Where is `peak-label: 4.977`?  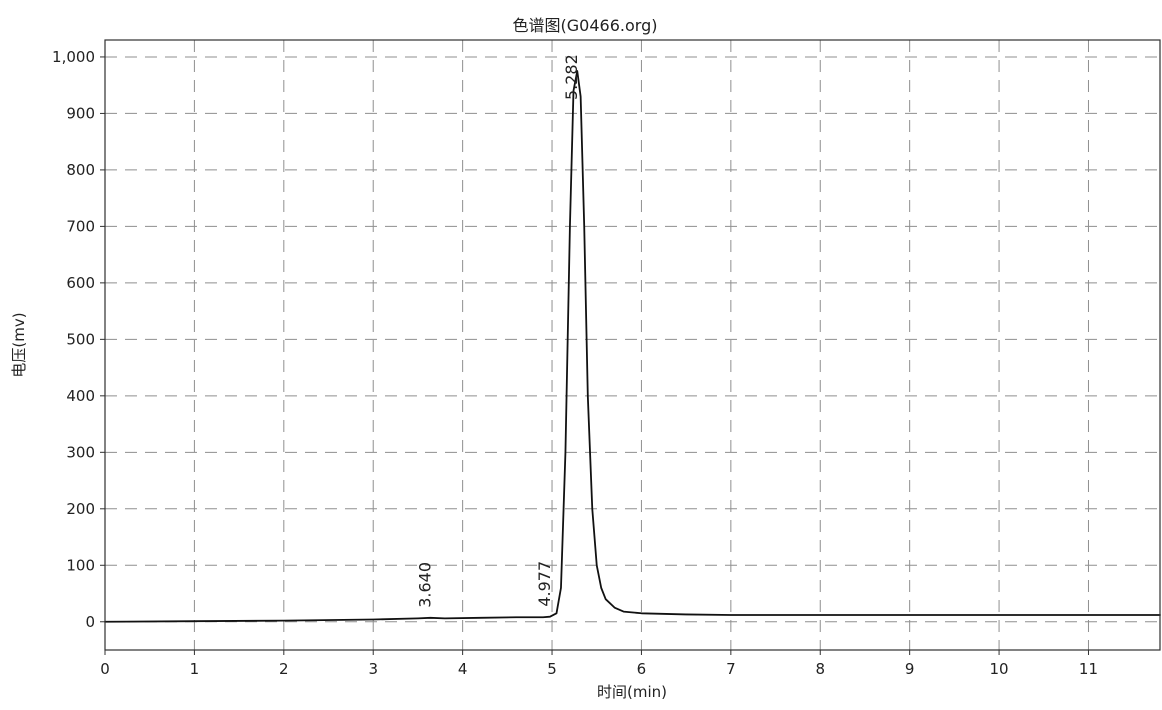
peak-label: 4.977 is located at coordinates (544, 584).